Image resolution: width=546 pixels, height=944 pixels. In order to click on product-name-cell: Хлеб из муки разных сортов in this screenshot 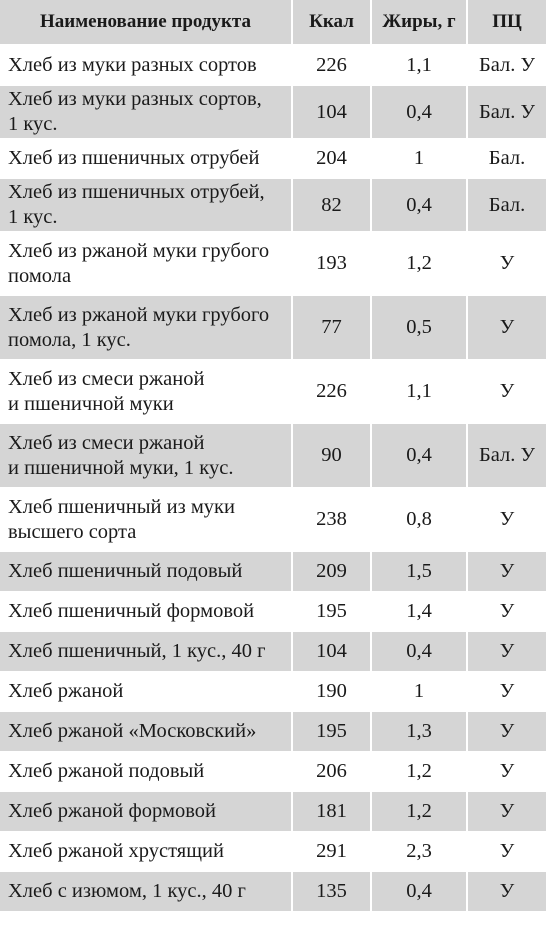, I will do `click(146, 65)`.